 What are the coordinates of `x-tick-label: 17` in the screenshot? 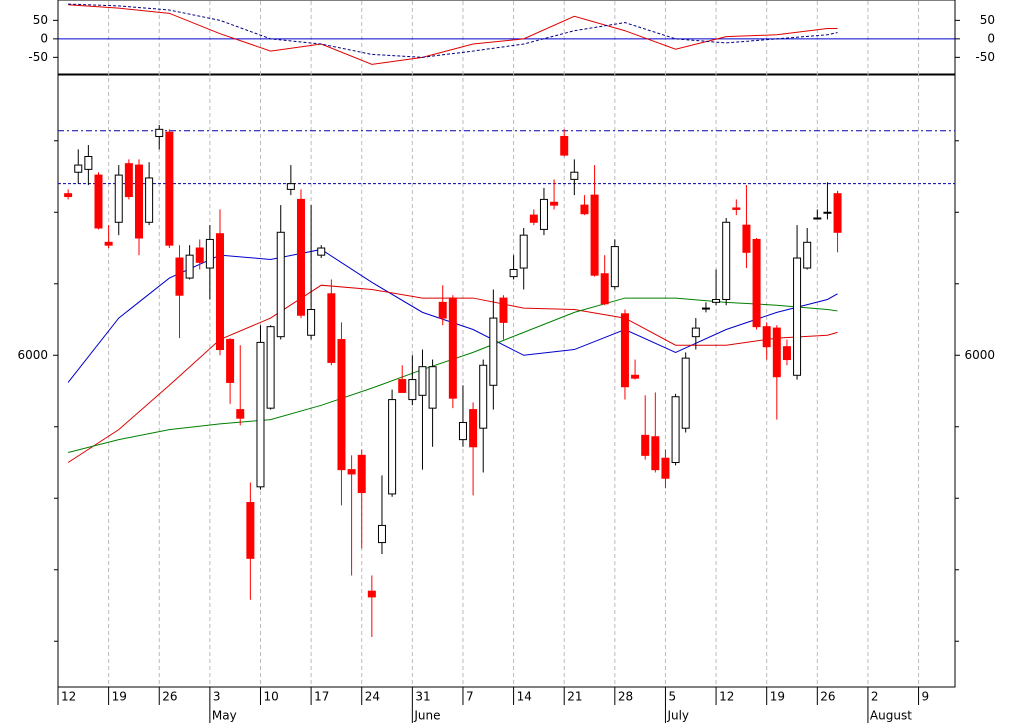 It's located at (321, 697).